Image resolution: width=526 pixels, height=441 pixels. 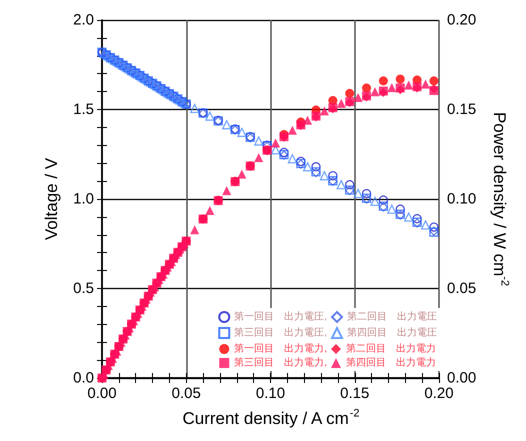 I want to click on y2-tick-label: 0.00, so click(x=461, y=378).